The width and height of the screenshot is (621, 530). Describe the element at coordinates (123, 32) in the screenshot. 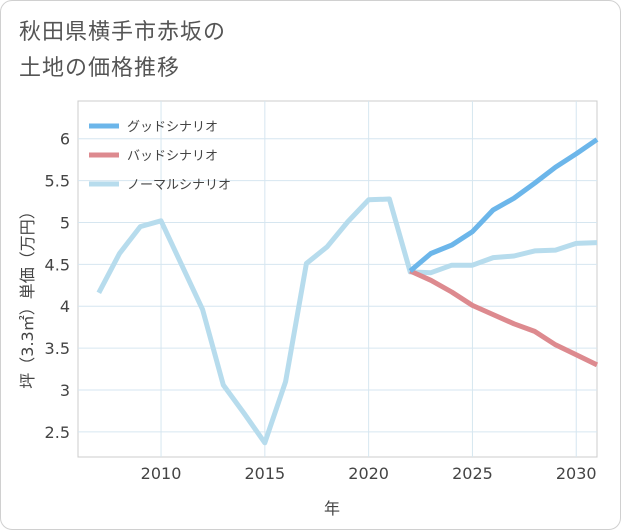

I see `title-line-1: 秋田県横手市赤坂の` at that location.